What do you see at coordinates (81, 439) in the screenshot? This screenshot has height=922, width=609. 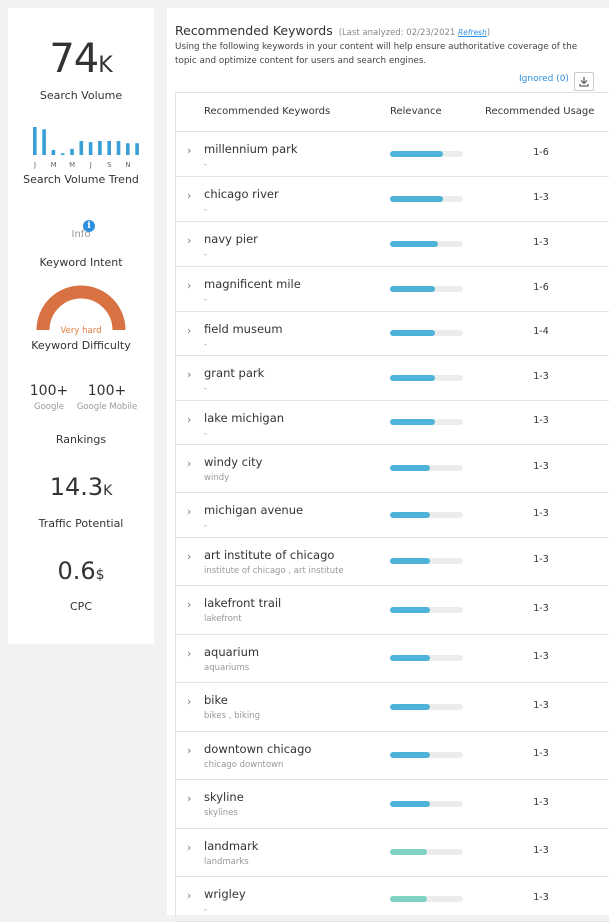 I see `rankings-label: Rankings` at bounding box center [81, 439].